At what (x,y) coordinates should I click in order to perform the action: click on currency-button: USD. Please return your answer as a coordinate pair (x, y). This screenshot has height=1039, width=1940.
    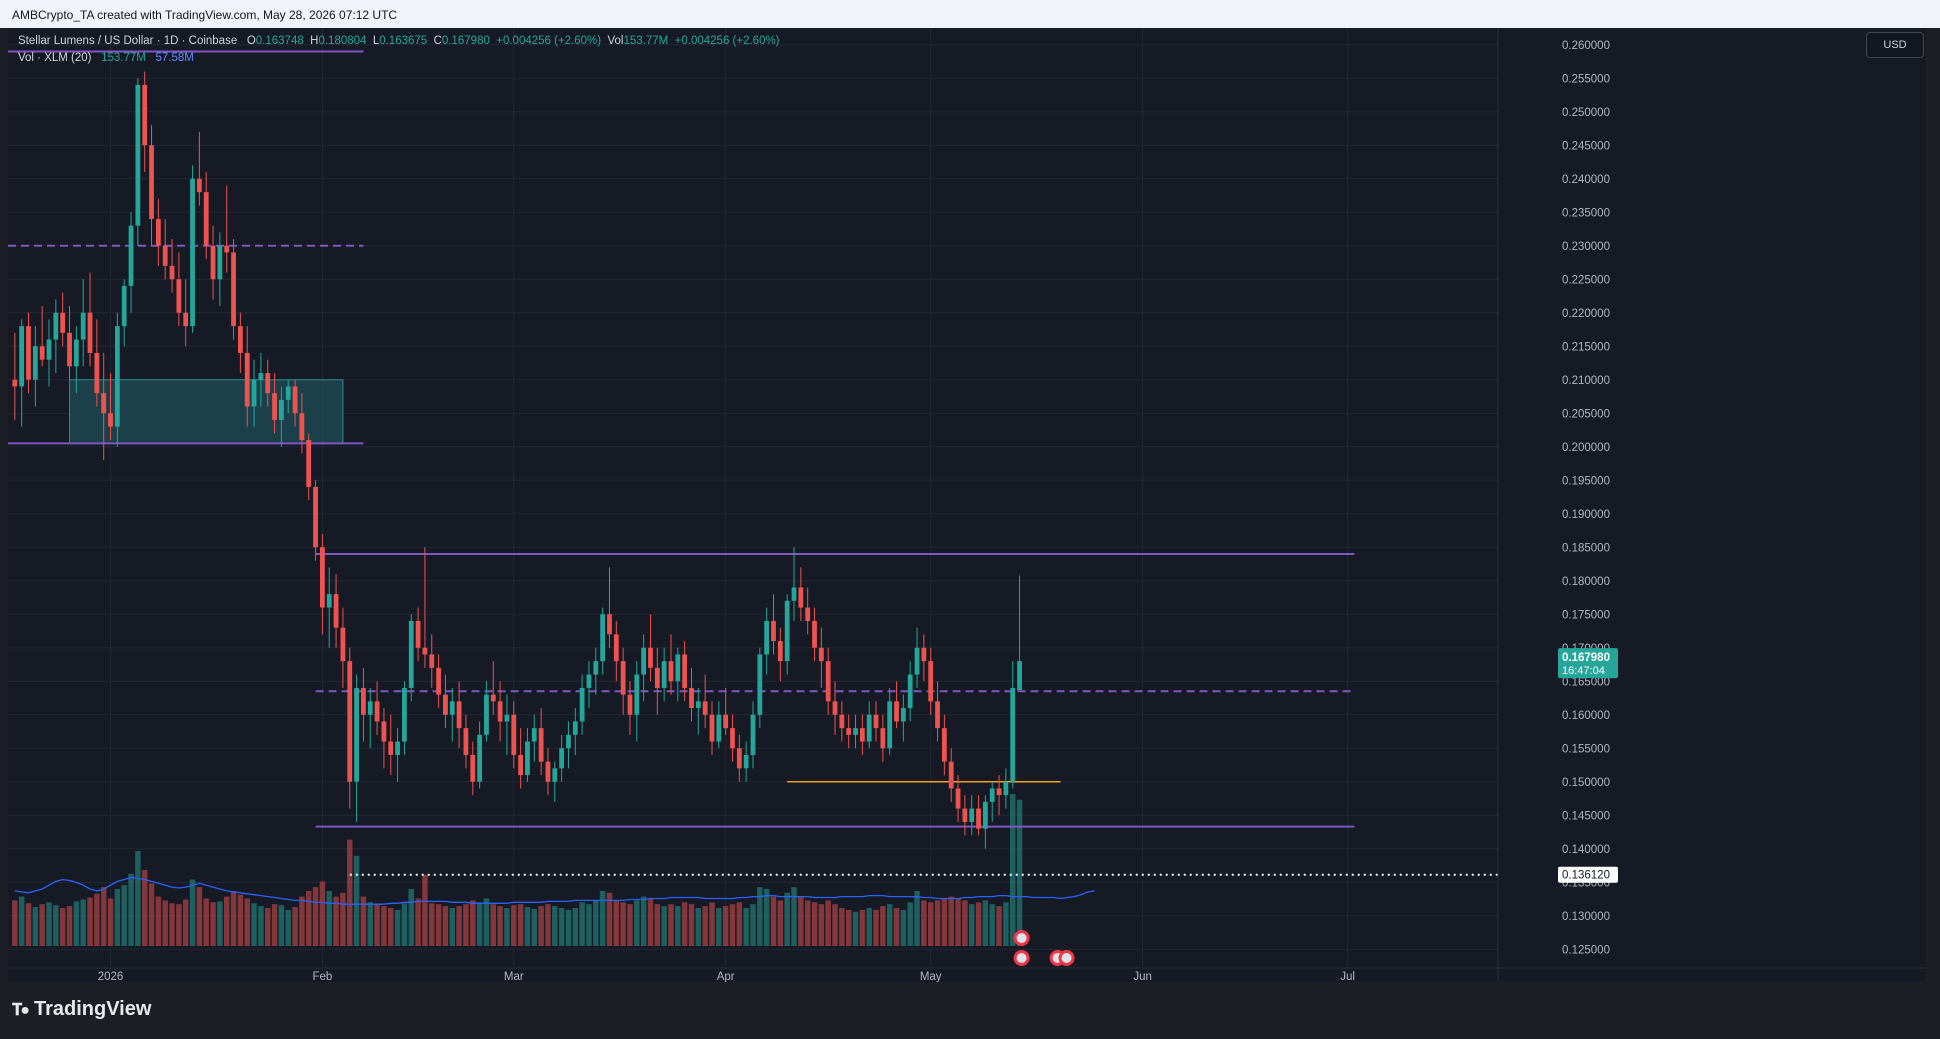
    Looking at the image, I should click on (1895, 45).